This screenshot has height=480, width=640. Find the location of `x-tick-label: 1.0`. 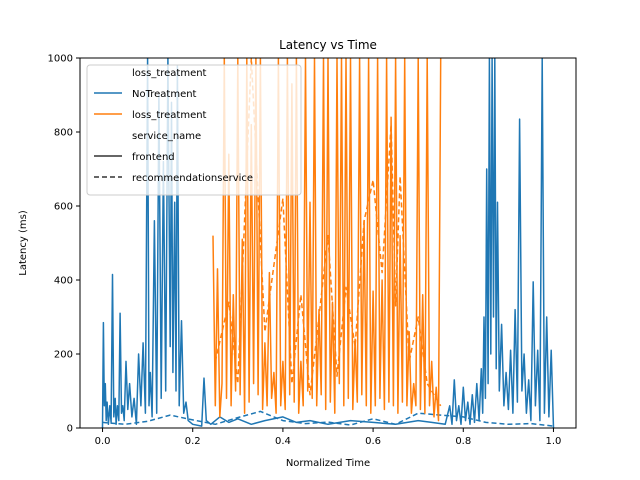

x-tick-label: 1.0 is located at coordinates (554, 441).